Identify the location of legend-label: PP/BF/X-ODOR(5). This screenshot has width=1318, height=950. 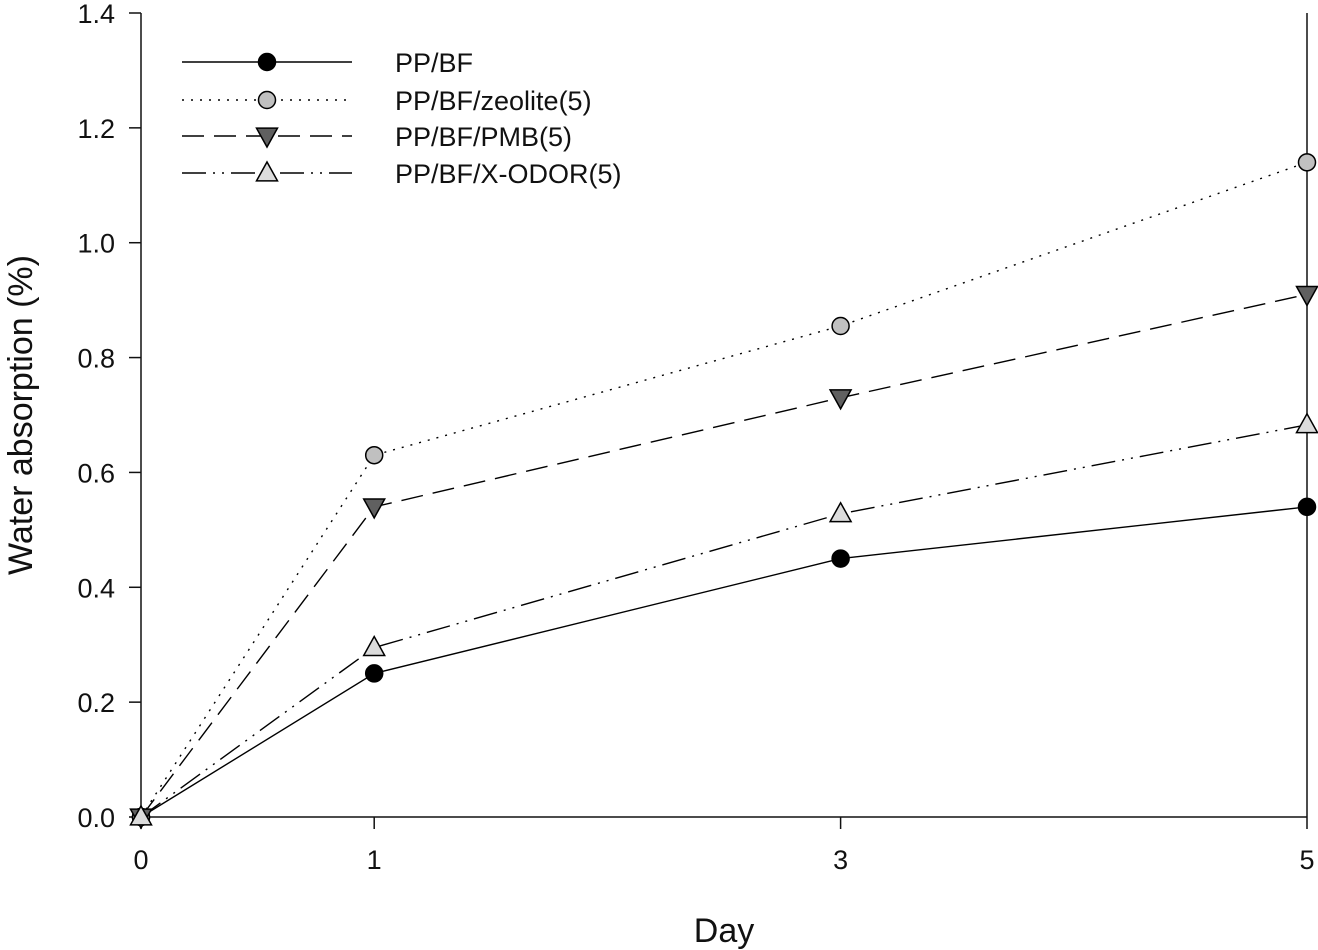
(508, 174).